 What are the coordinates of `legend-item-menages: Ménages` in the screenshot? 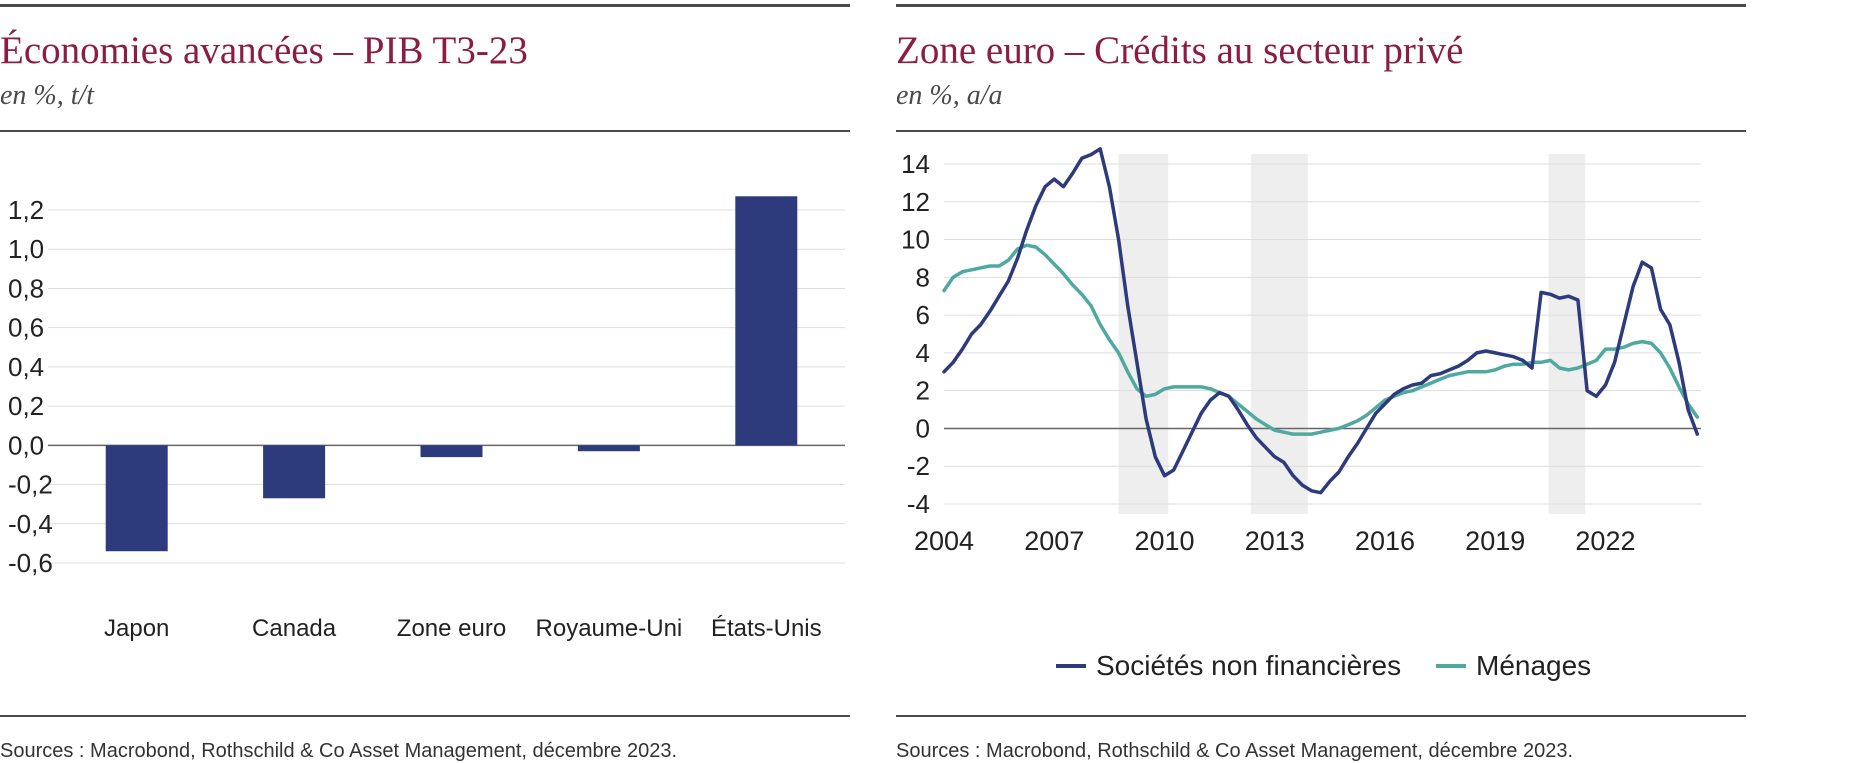 It's located at (1513, 666).